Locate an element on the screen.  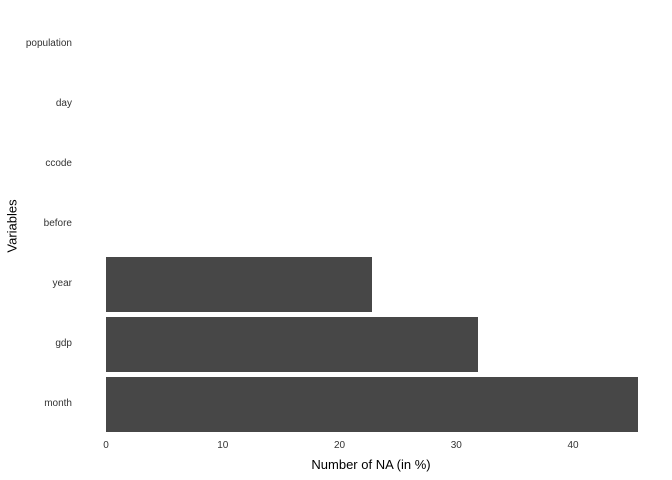
y-axis-category-ccode: ccode is located at coordinates (58, 163).